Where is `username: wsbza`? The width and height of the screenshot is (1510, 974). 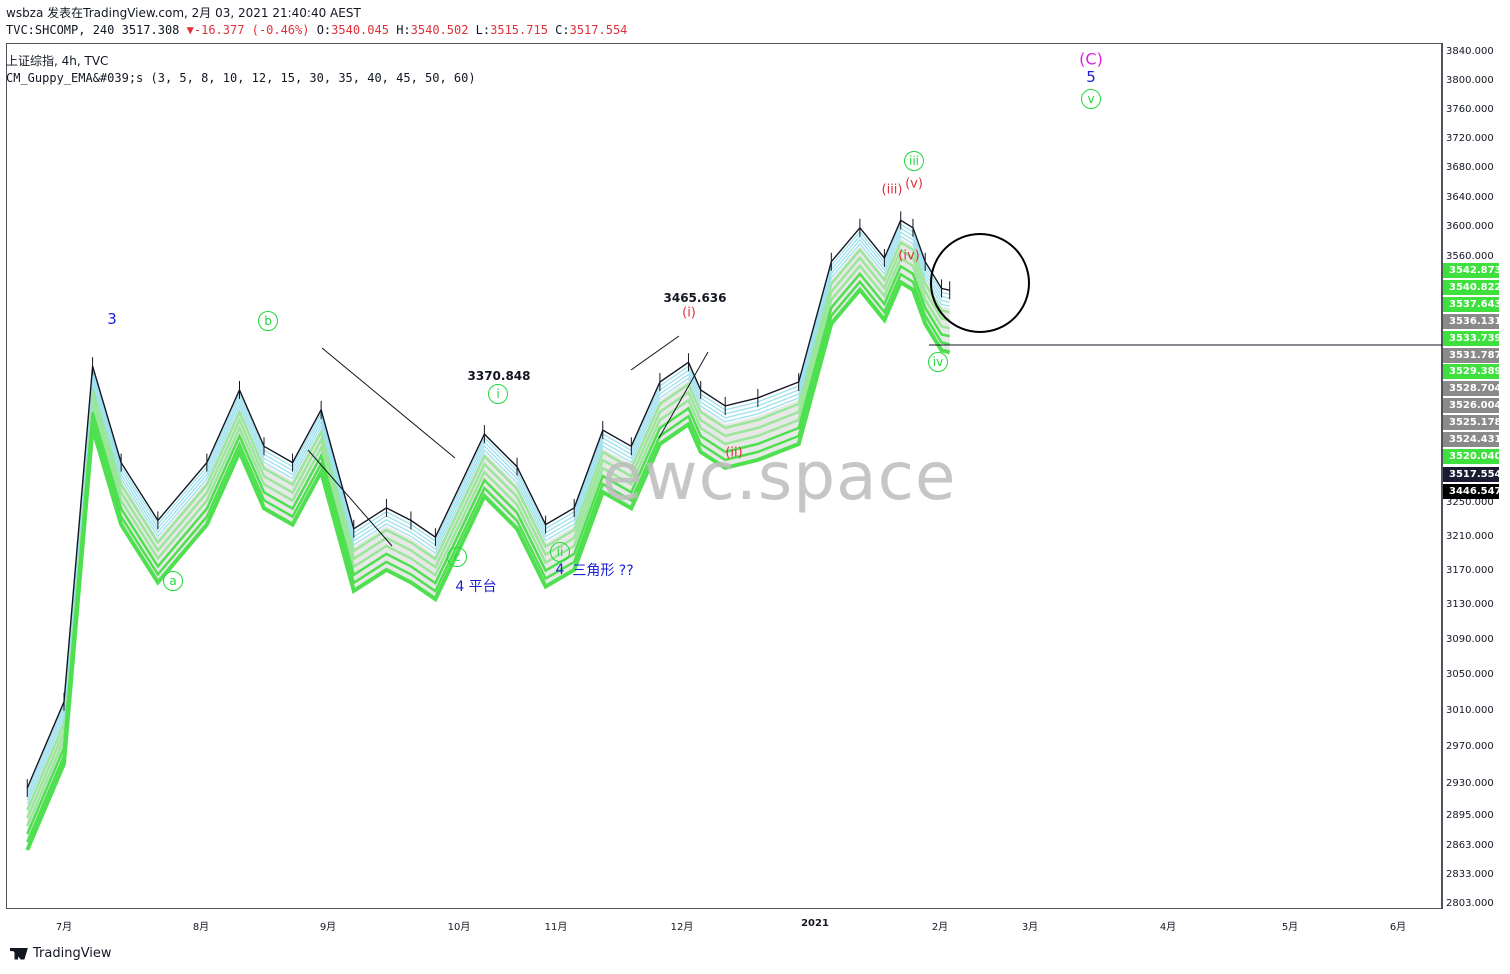 username: wsbza is located at coordinates (25, 13).